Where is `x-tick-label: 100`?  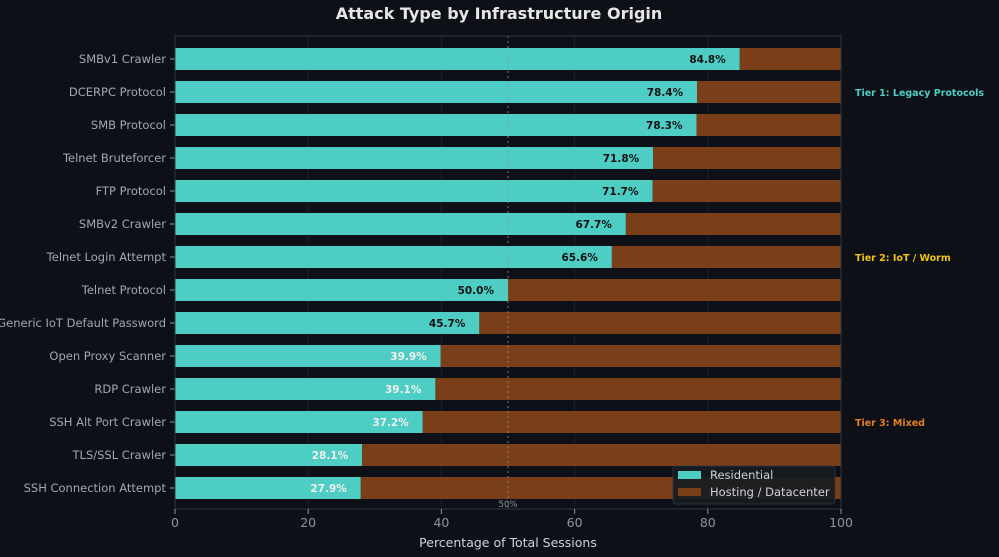 x-tick-label: 100 is located at coordinates (841, 522).